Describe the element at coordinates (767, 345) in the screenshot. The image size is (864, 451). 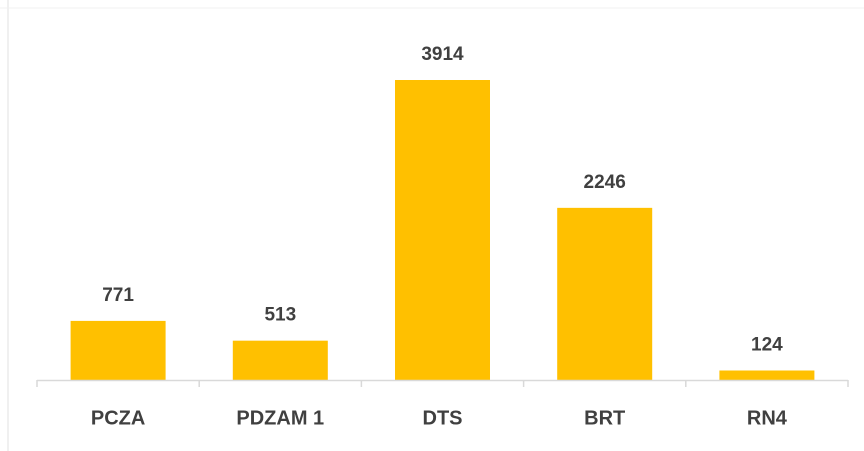
I see `data-label: 124` at that location.